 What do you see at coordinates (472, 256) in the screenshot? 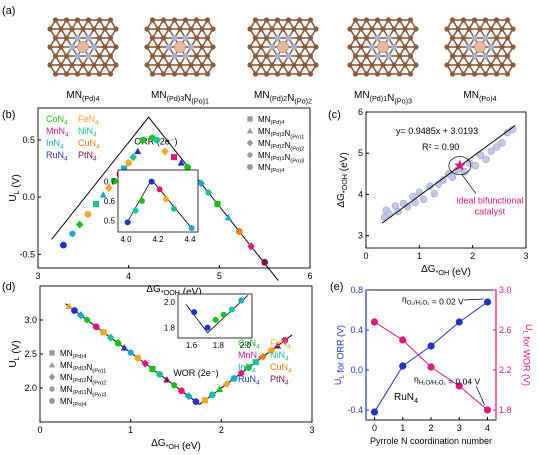
I see `x-tick-label: 2` at bounding box center [472, 256].